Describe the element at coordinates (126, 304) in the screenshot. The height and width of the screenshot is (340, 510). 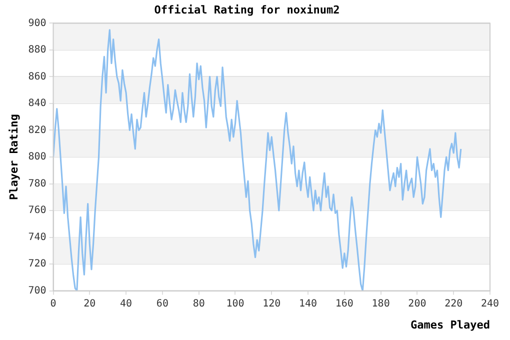
I see `x-tick-label: 40` at that location.